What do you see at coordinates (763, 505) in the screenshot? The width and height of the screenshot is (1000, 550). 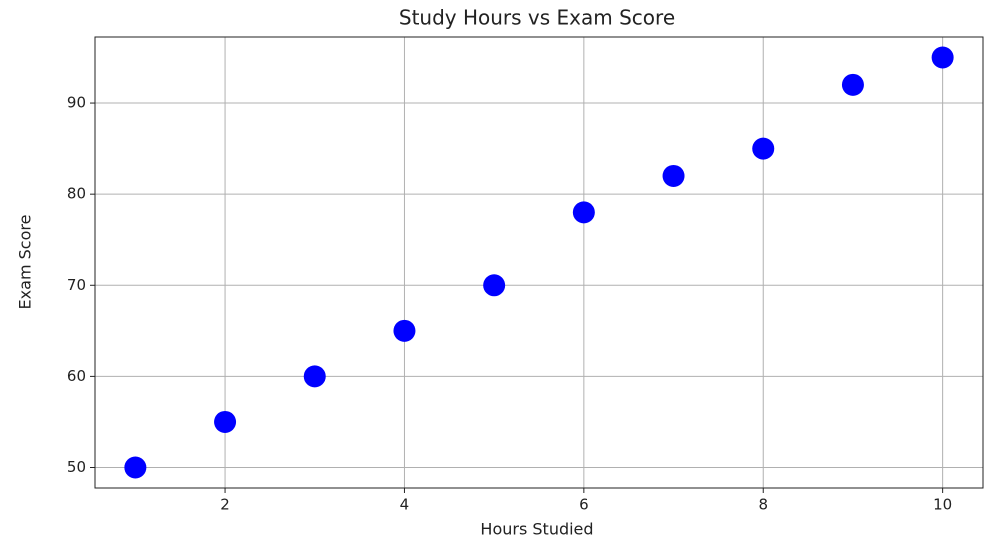 I see `x-tick-label: 8` at bounding box center [763, 505].